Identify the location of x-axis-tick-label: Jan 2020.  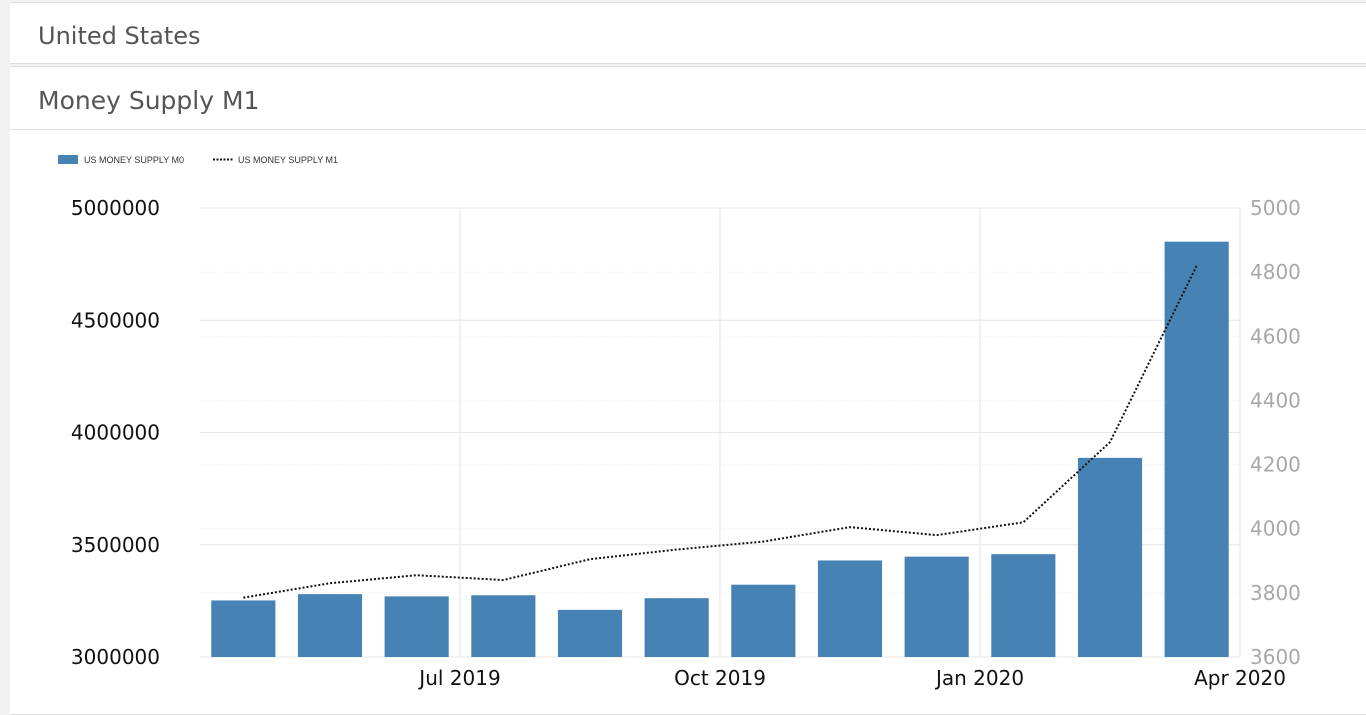
(979, 678).